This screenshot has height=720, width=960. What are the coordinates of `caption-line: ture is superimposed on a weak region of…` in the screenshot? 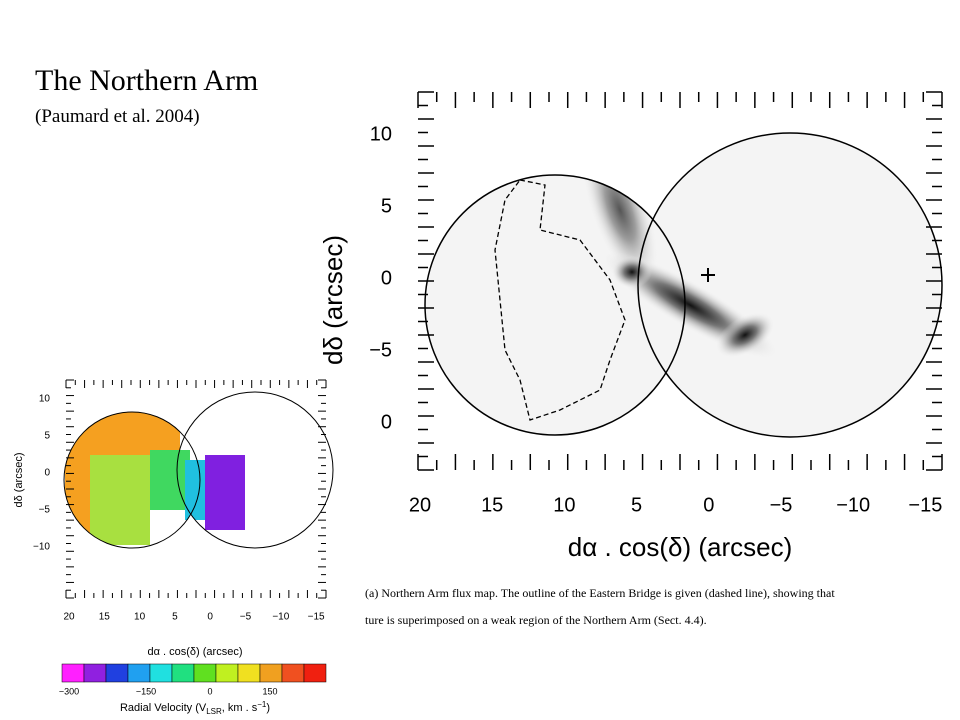 It's located at (536, 620).